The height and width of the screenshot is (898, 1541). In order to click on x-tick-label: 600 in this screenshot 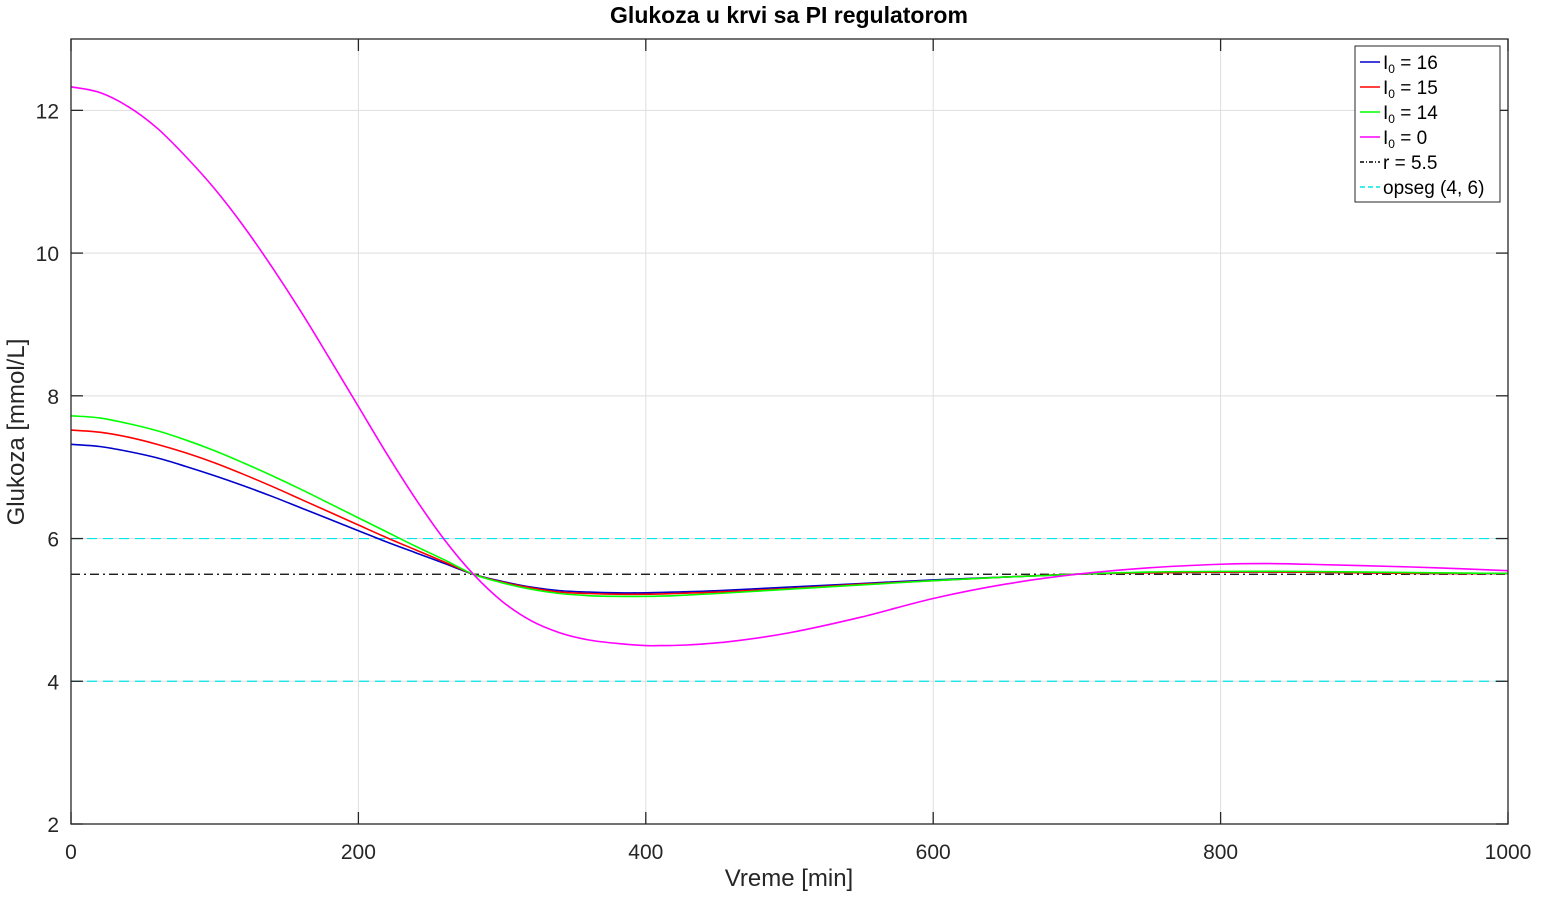, I will do `click(933, 852)`.